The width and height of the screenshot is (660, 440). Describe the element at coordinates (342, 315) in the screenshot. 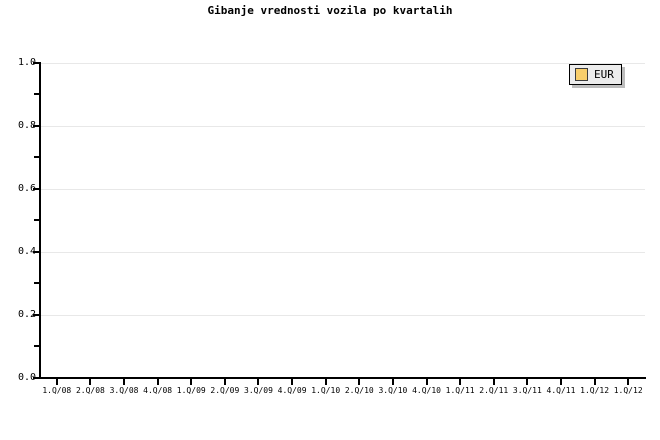

I see `gridline-0.2` at that location.